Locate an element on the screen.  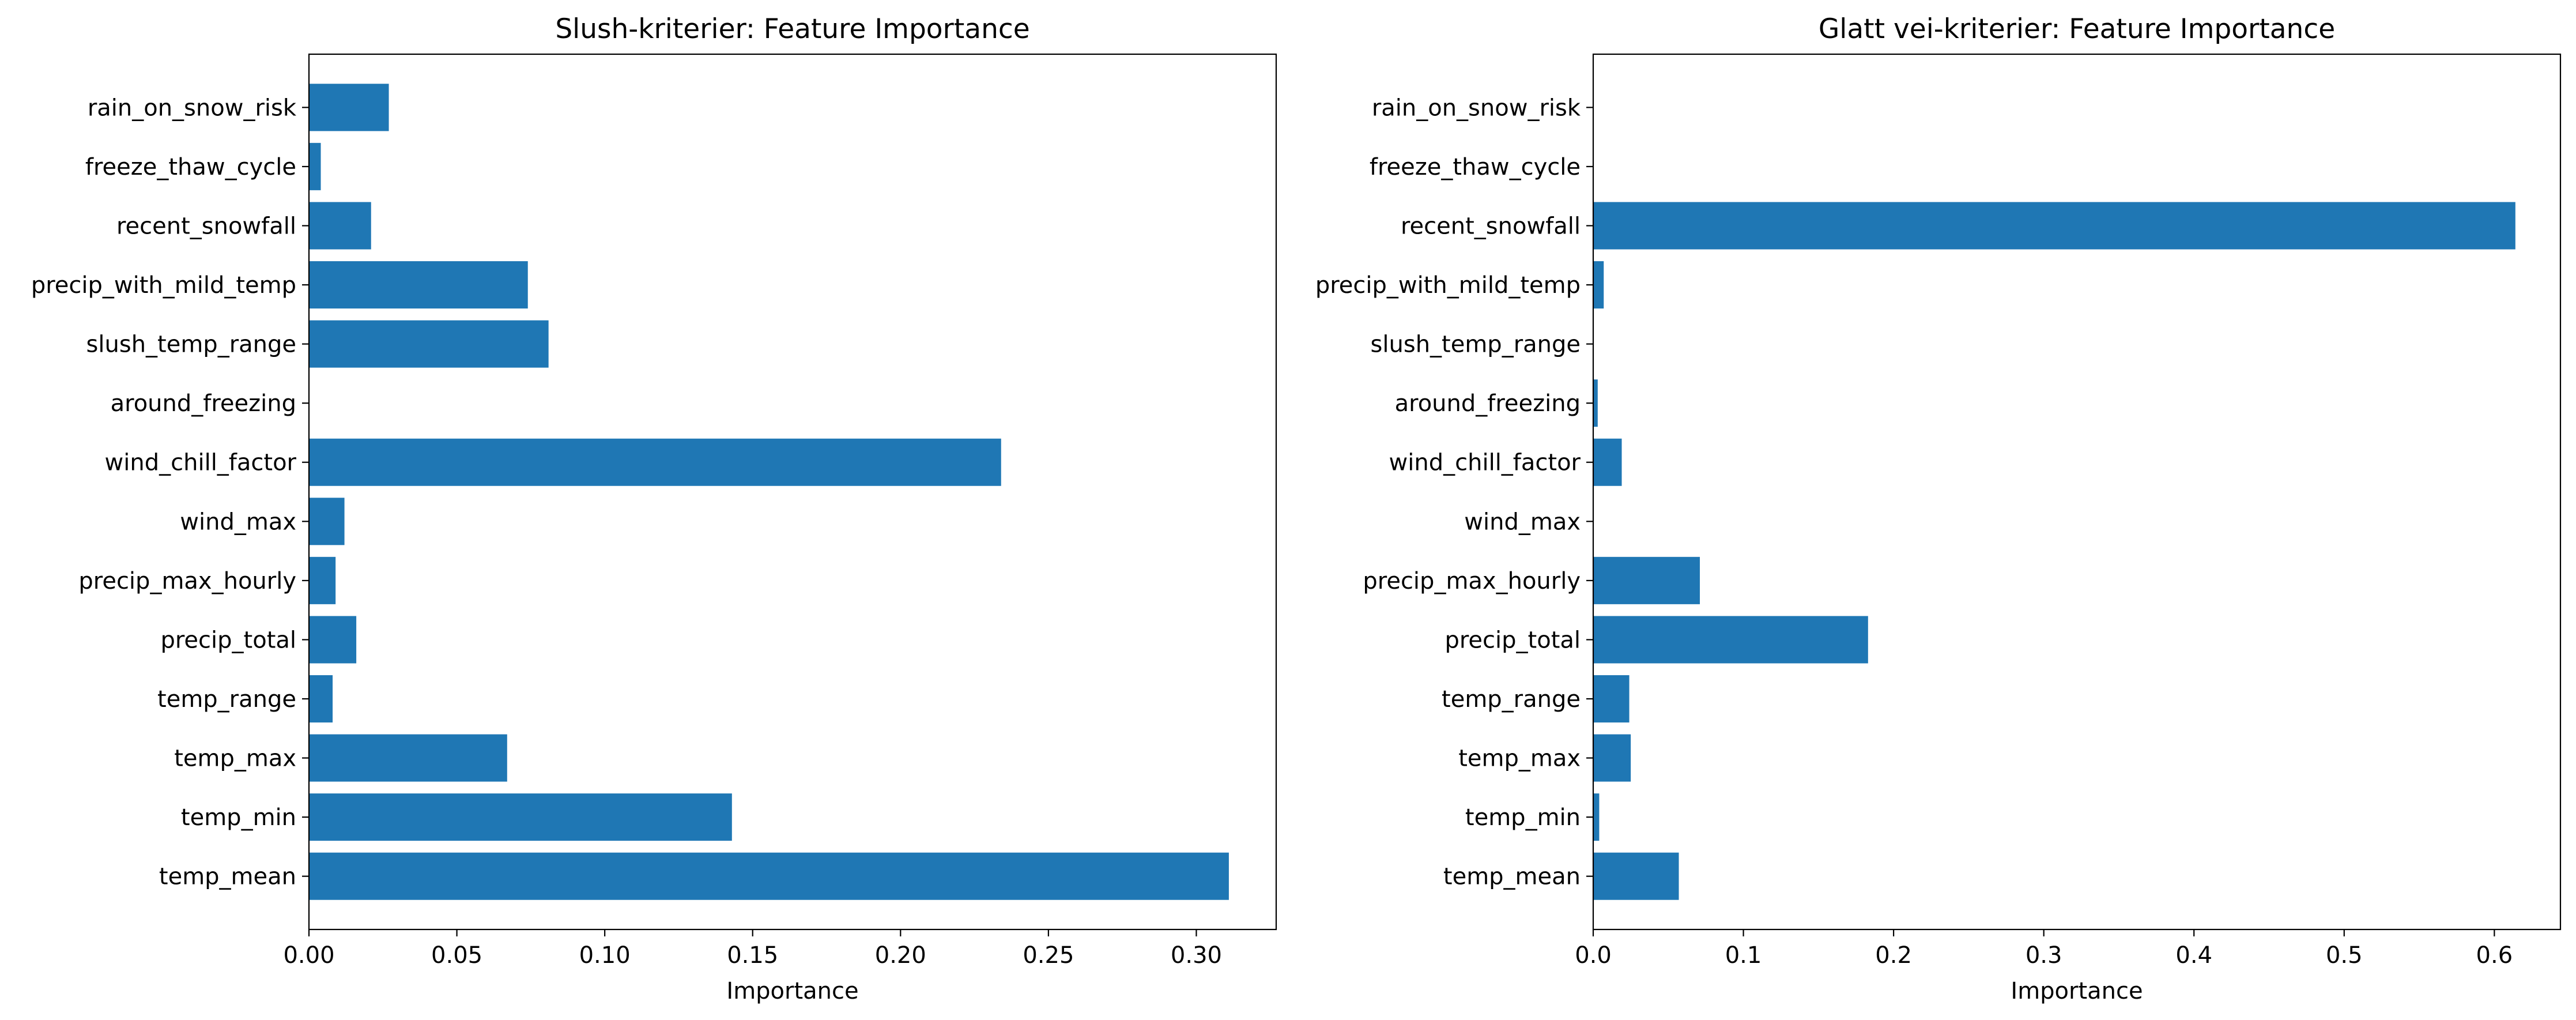
slush-ytick-label-wind-max: wind_max is located at coordinates (238, 522).